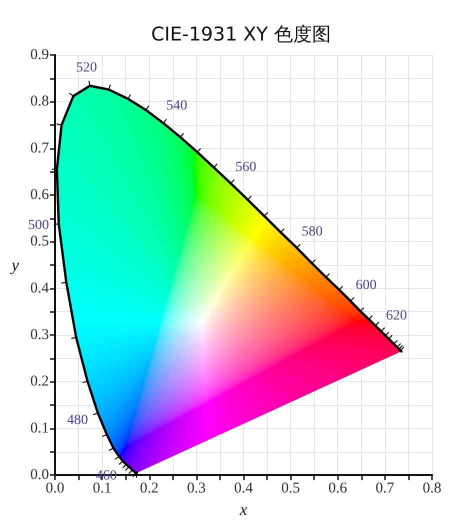  What do you see at coordinates (39, 242) in the screenshot?
I see `y-tick-label: 0.5` at bounding box center [39, 242].